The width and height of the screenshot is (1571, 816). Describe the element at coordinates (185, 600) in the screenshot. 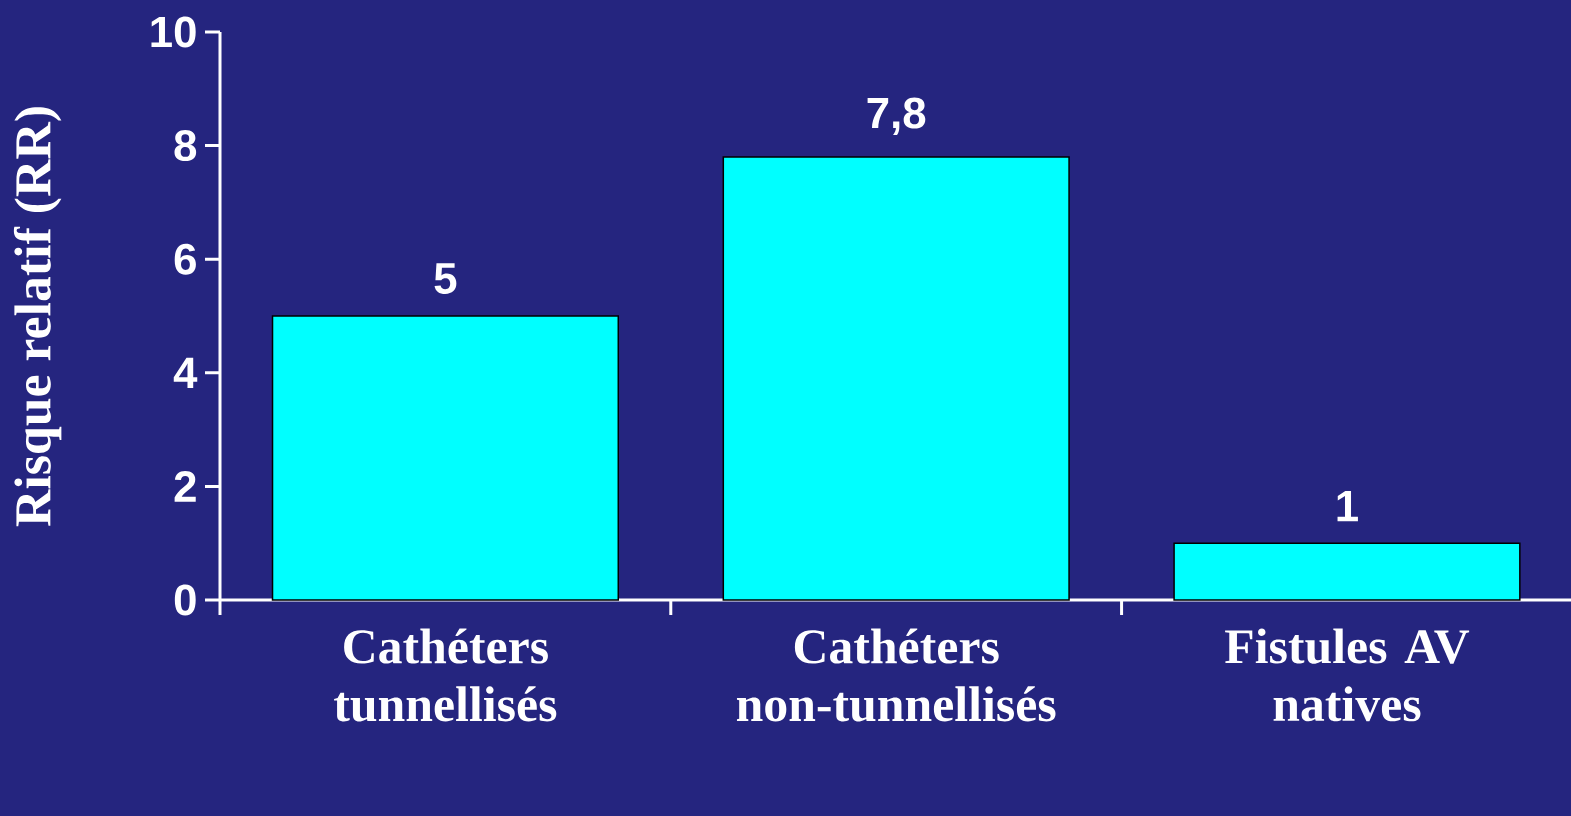

I see `y-tick-label: 0` at that location.